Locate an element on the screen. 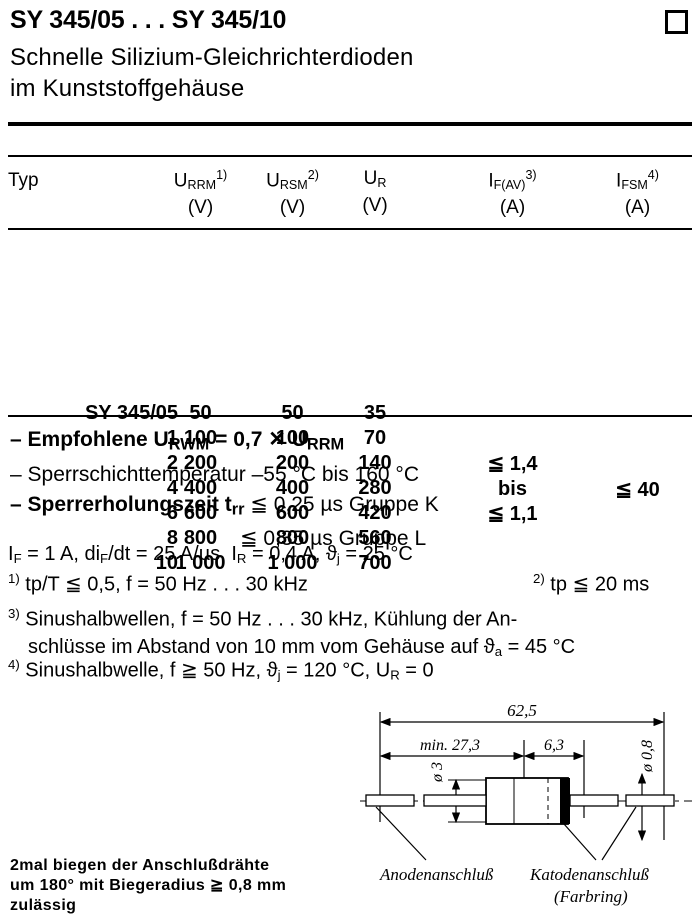 The width and height of the screenshot is (700, 920). column-unit-ifsm: (A) is located at coordinates (637, 208).